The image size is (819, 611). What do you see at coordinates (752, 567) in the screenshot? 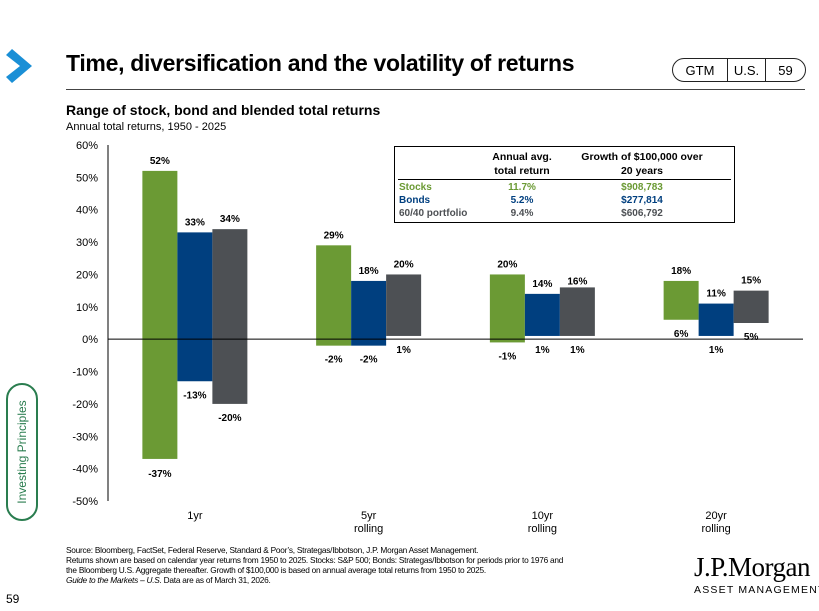
I see `jpmorgan-logo: J.P.Morgan` at bounding box center [752, 567].